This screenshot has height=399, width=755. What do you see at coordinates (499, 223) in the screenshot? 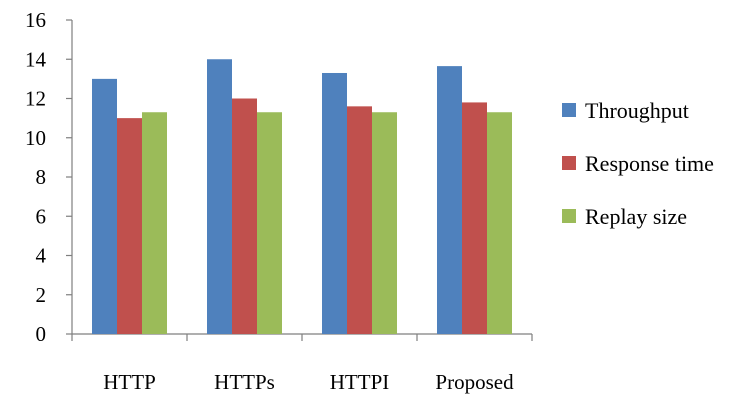
I see `bar-replay-size-proposed` at bounding box center [499, 223].